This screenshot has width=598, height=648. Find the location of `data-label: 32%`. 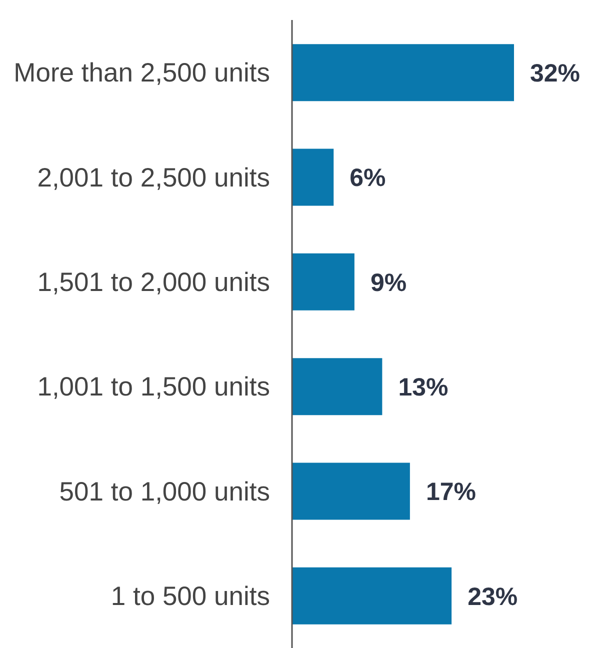

data-label: 32% is located at coordinates (555, 73).